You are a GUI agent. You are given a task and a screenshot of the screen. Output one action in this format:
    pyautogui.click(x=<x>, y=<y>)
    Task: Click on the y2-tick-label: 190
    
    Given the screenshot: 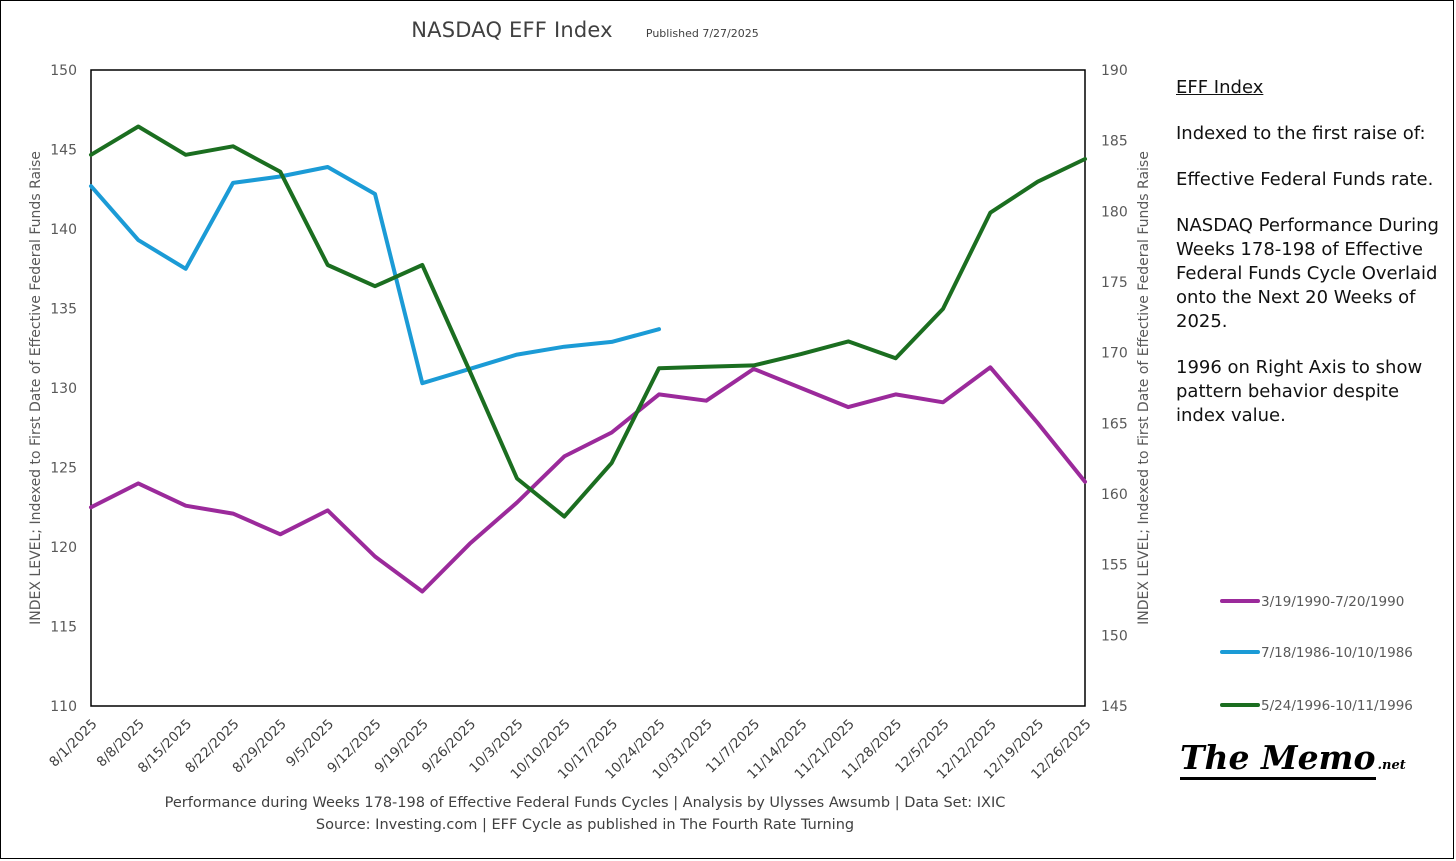 What is the action you would take?
    pyautogui.click(x=1114, y=71)
    